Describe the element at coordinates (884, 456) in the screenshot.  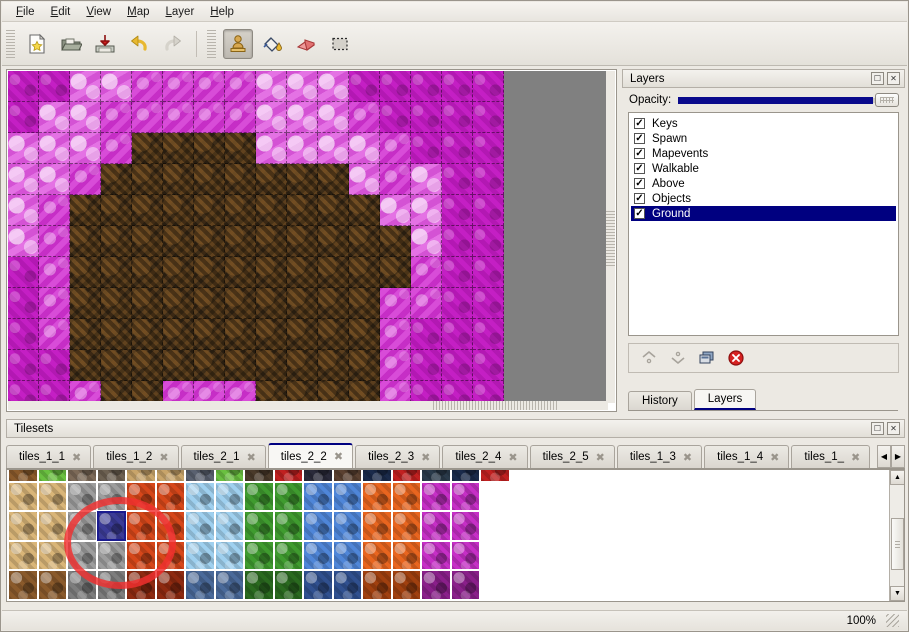
I see `scroll-left-icon: ◀` at that location.